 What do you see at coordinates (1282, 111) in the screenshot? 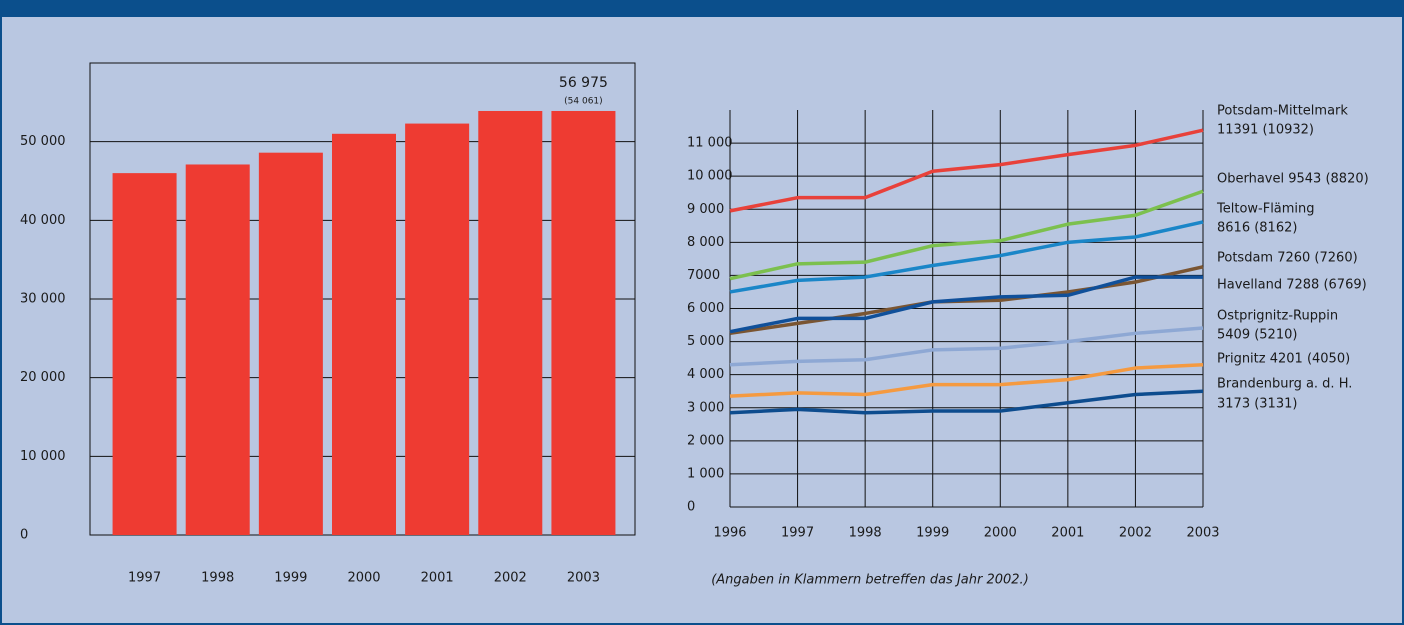
I see `legend-label: Potsdam-Mittelmark` at bounding box center [1282, 111].